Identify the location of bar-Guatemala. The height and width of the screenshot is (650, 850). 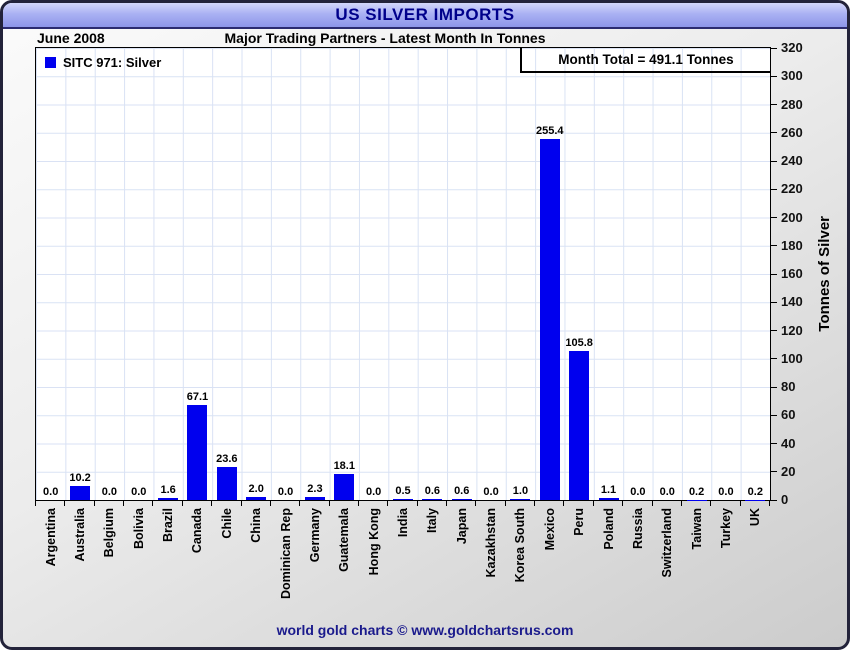
(344, 487).